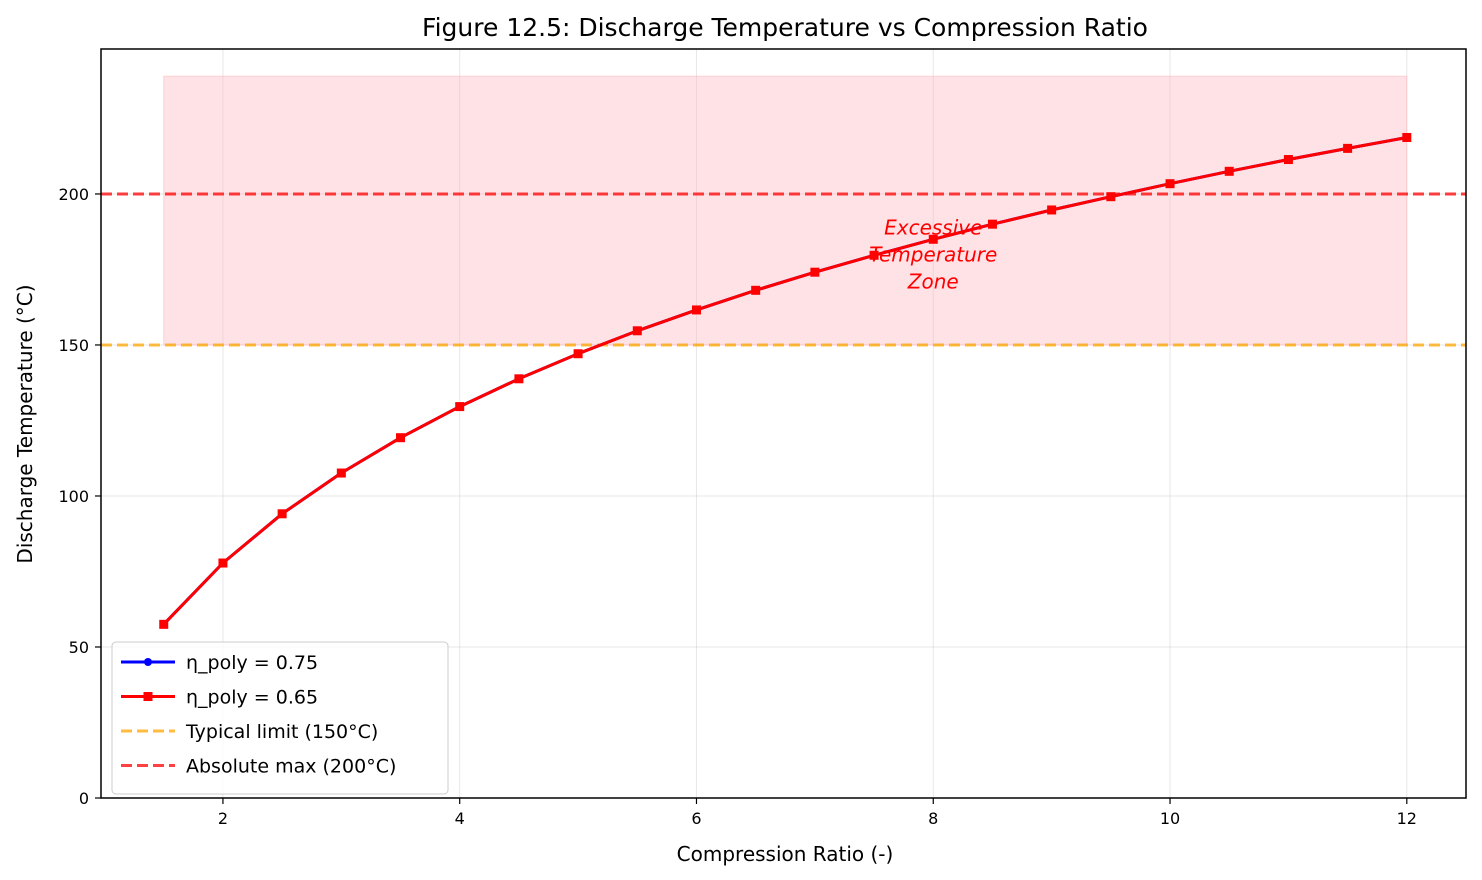  What do you see at coordinates (1407, 818) in the screenshot?
I see `x-tick-label: 12` at bounding box center [1407, 818].